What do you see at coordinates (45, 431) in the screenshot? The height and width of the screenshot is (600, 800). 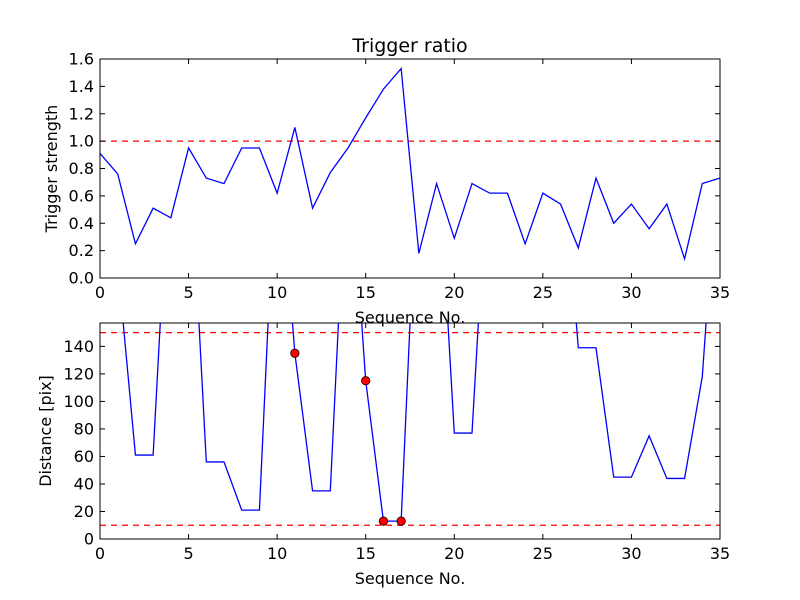 I see `y-axis-label: Distance [pix]` at bounding box center [45, 431].